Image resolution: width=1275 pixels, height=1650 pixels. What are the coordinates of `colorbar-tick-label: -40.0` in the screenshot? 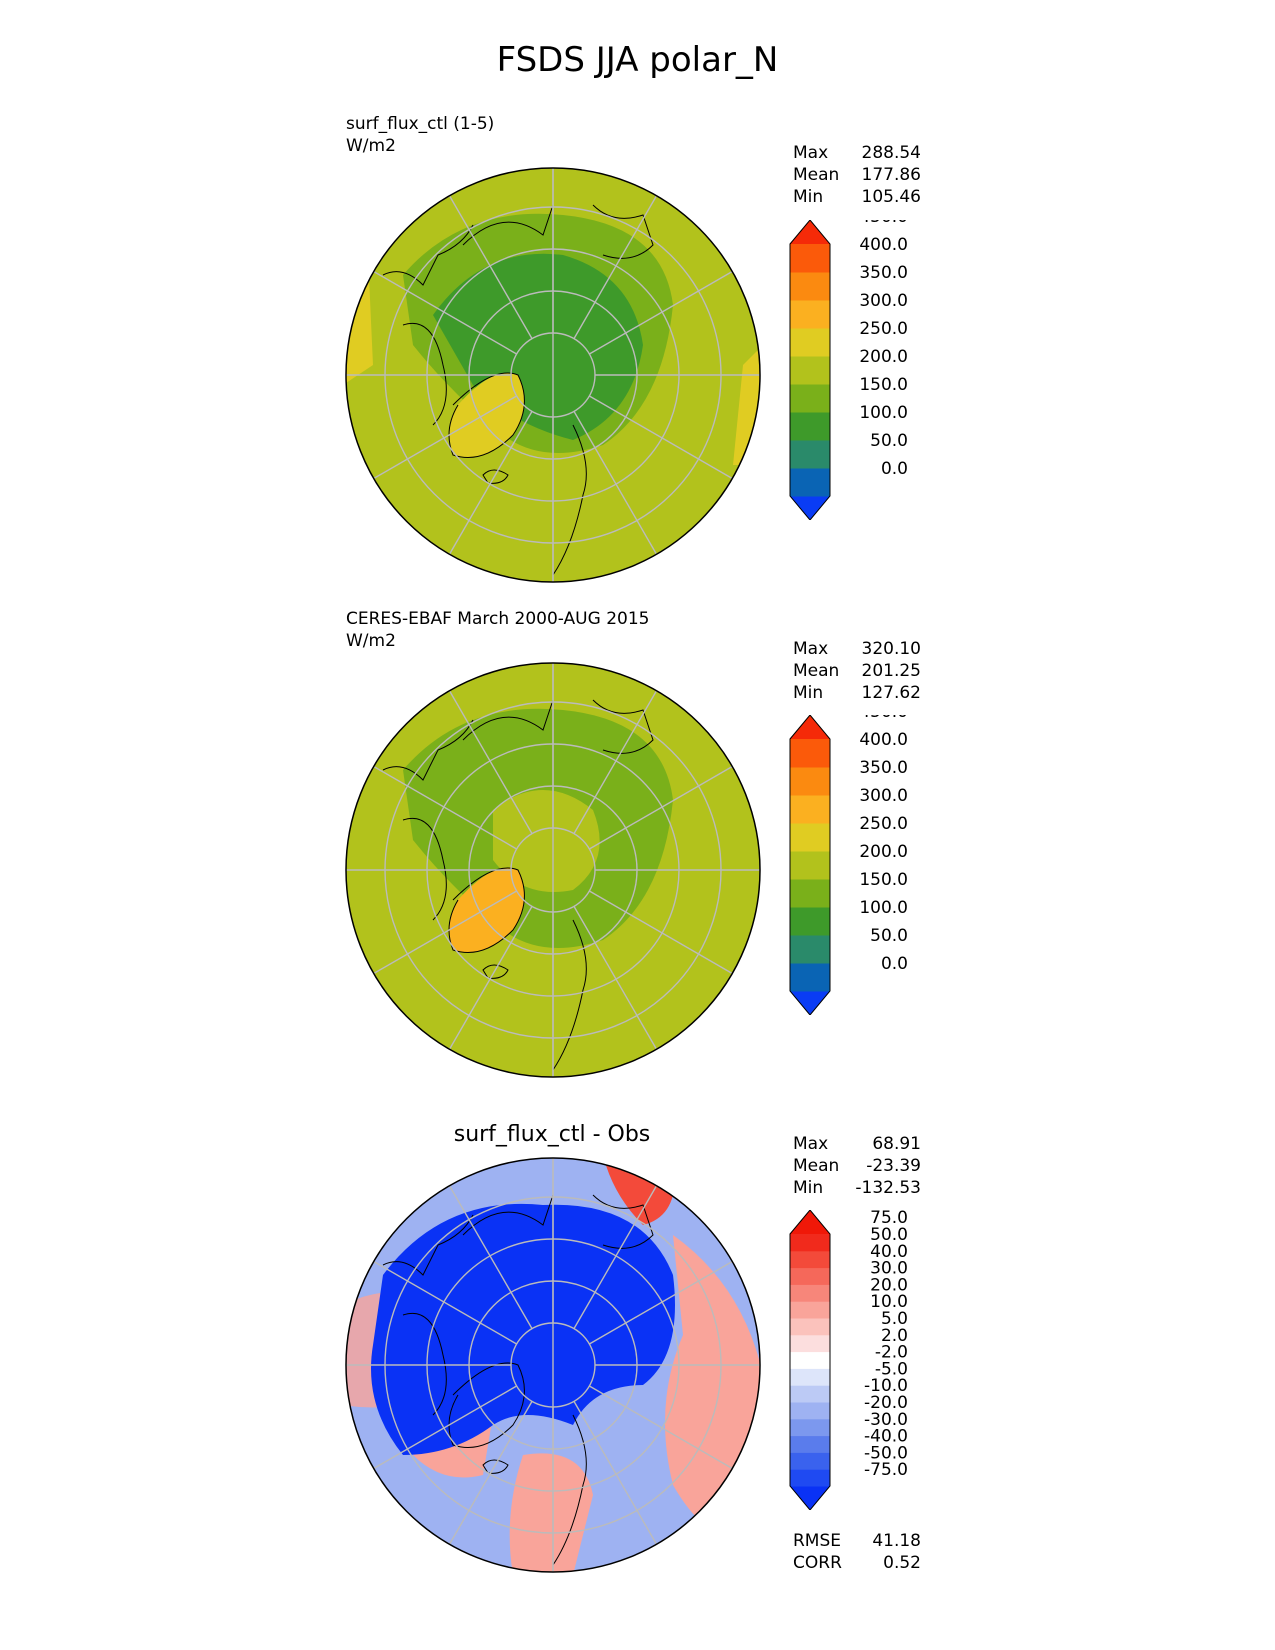 It's located at (886, 1437).